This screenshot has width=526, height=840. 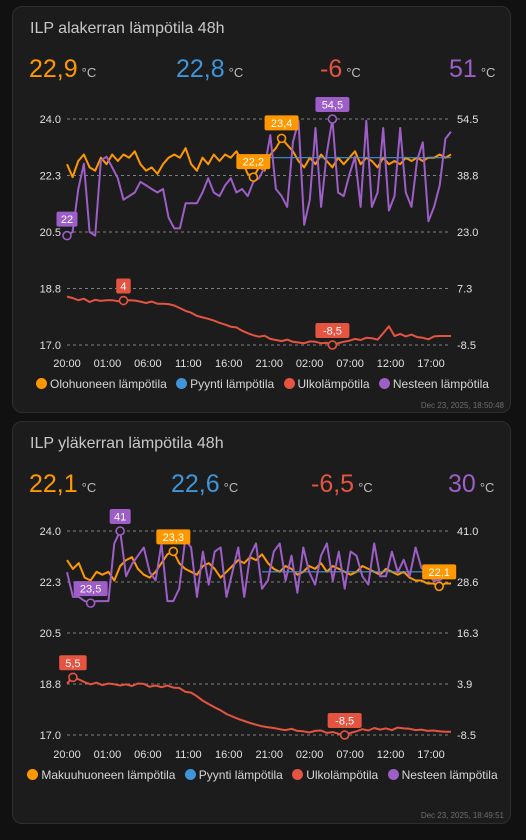 I want to click on legend-label: Olohuoneen lämpötila, so click(x=108, y=384).